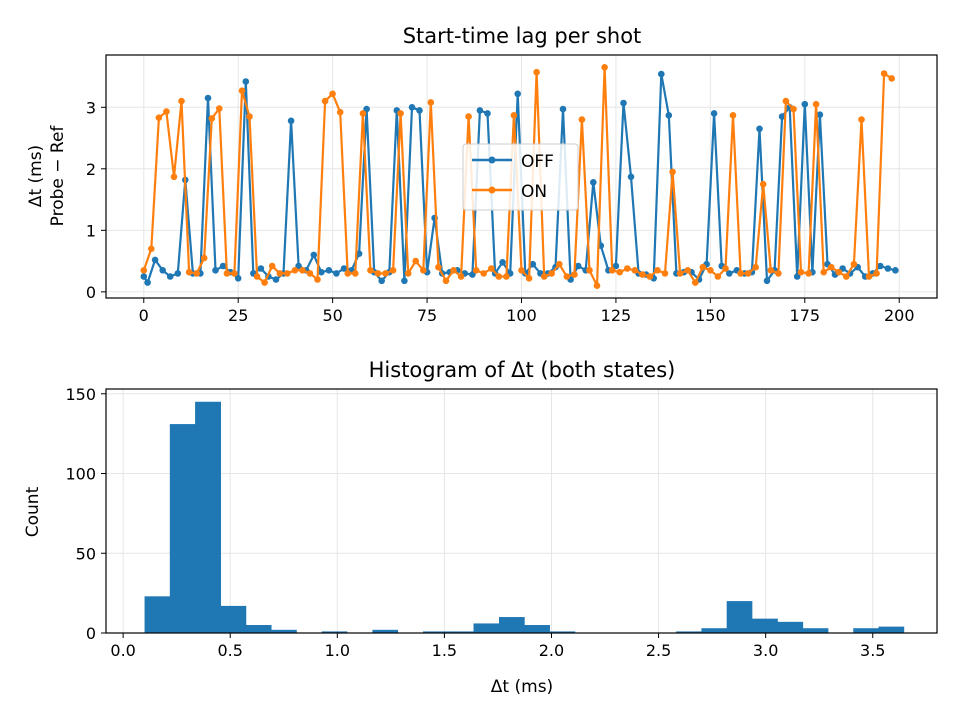  Describe the element at coordinates (337, 650) in the screenshot. I see `bottom-x-tick-label: 1.0` at that location.